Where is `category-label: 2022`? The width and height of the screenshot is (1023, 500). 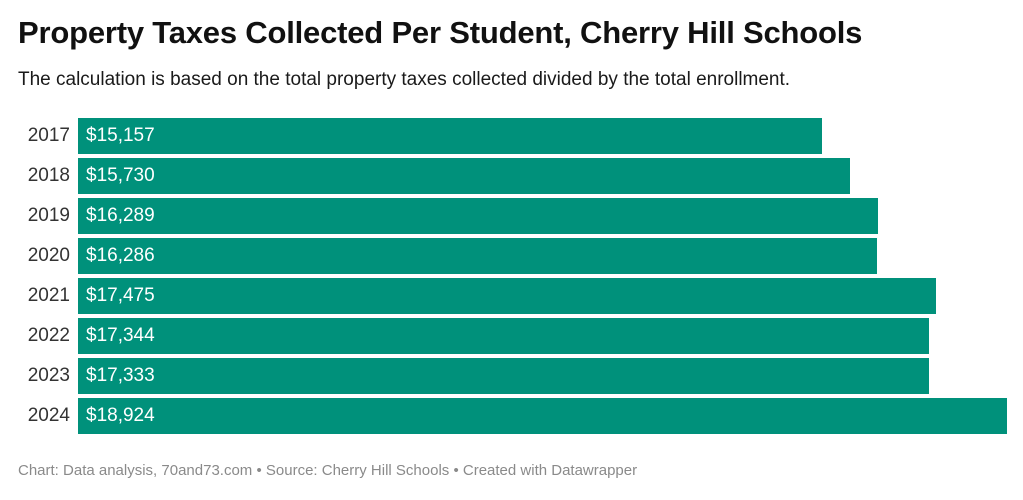
category-label: 2022 is located at coordinates (48, 335).